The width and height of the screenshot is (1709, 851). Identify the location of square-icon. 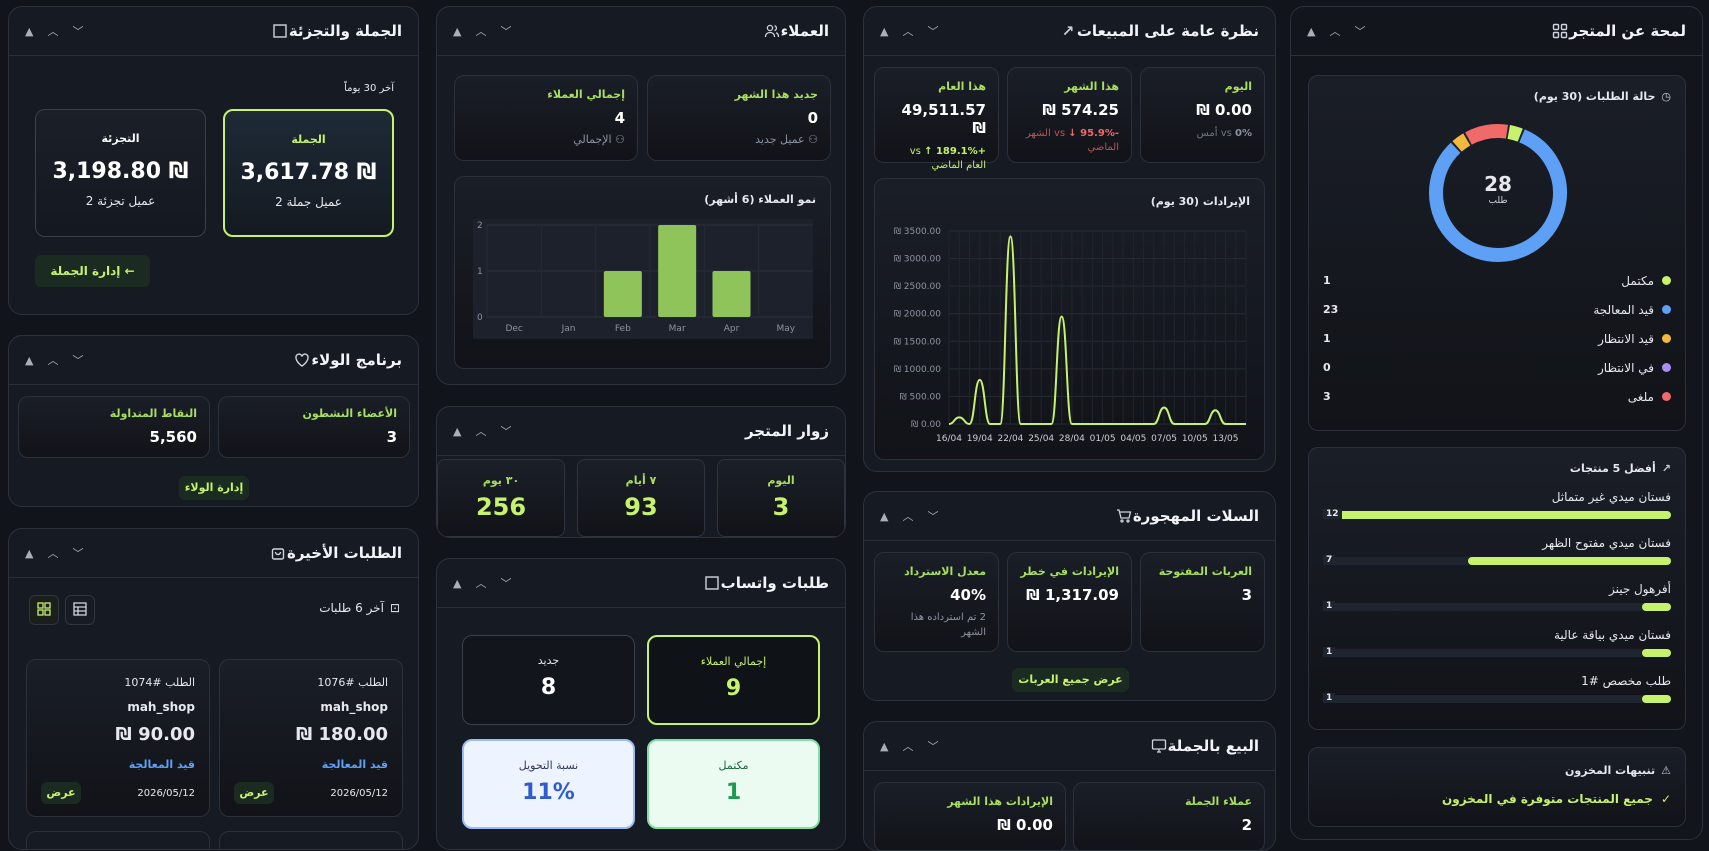
(712, 583).